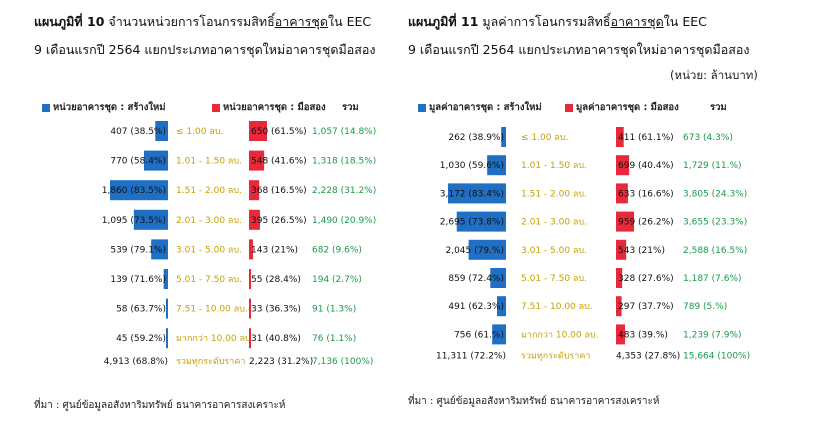 This screenshot has width=829, height=443. What do you see at coordinates (443, 21) in the screenshot?
I see `chart-number: แผนภูมิที่ 11` at bounding box center [443, 21].